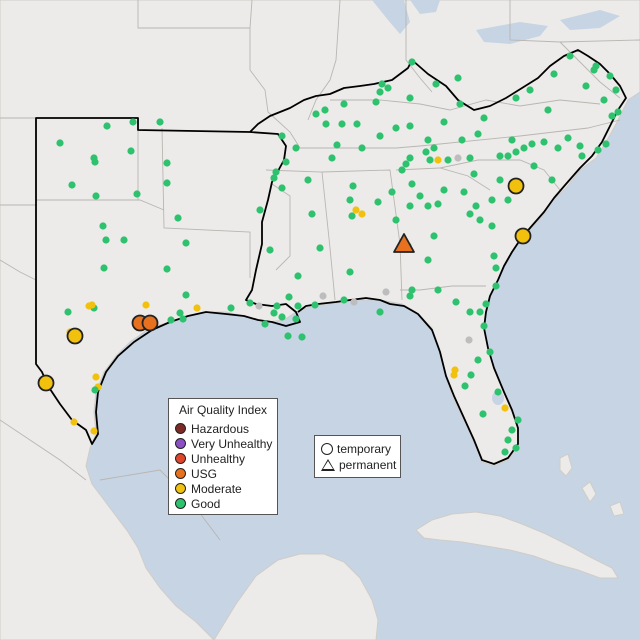 The image size is (640, 640). I want to click on good-swatch-icon, so click(180, 503).